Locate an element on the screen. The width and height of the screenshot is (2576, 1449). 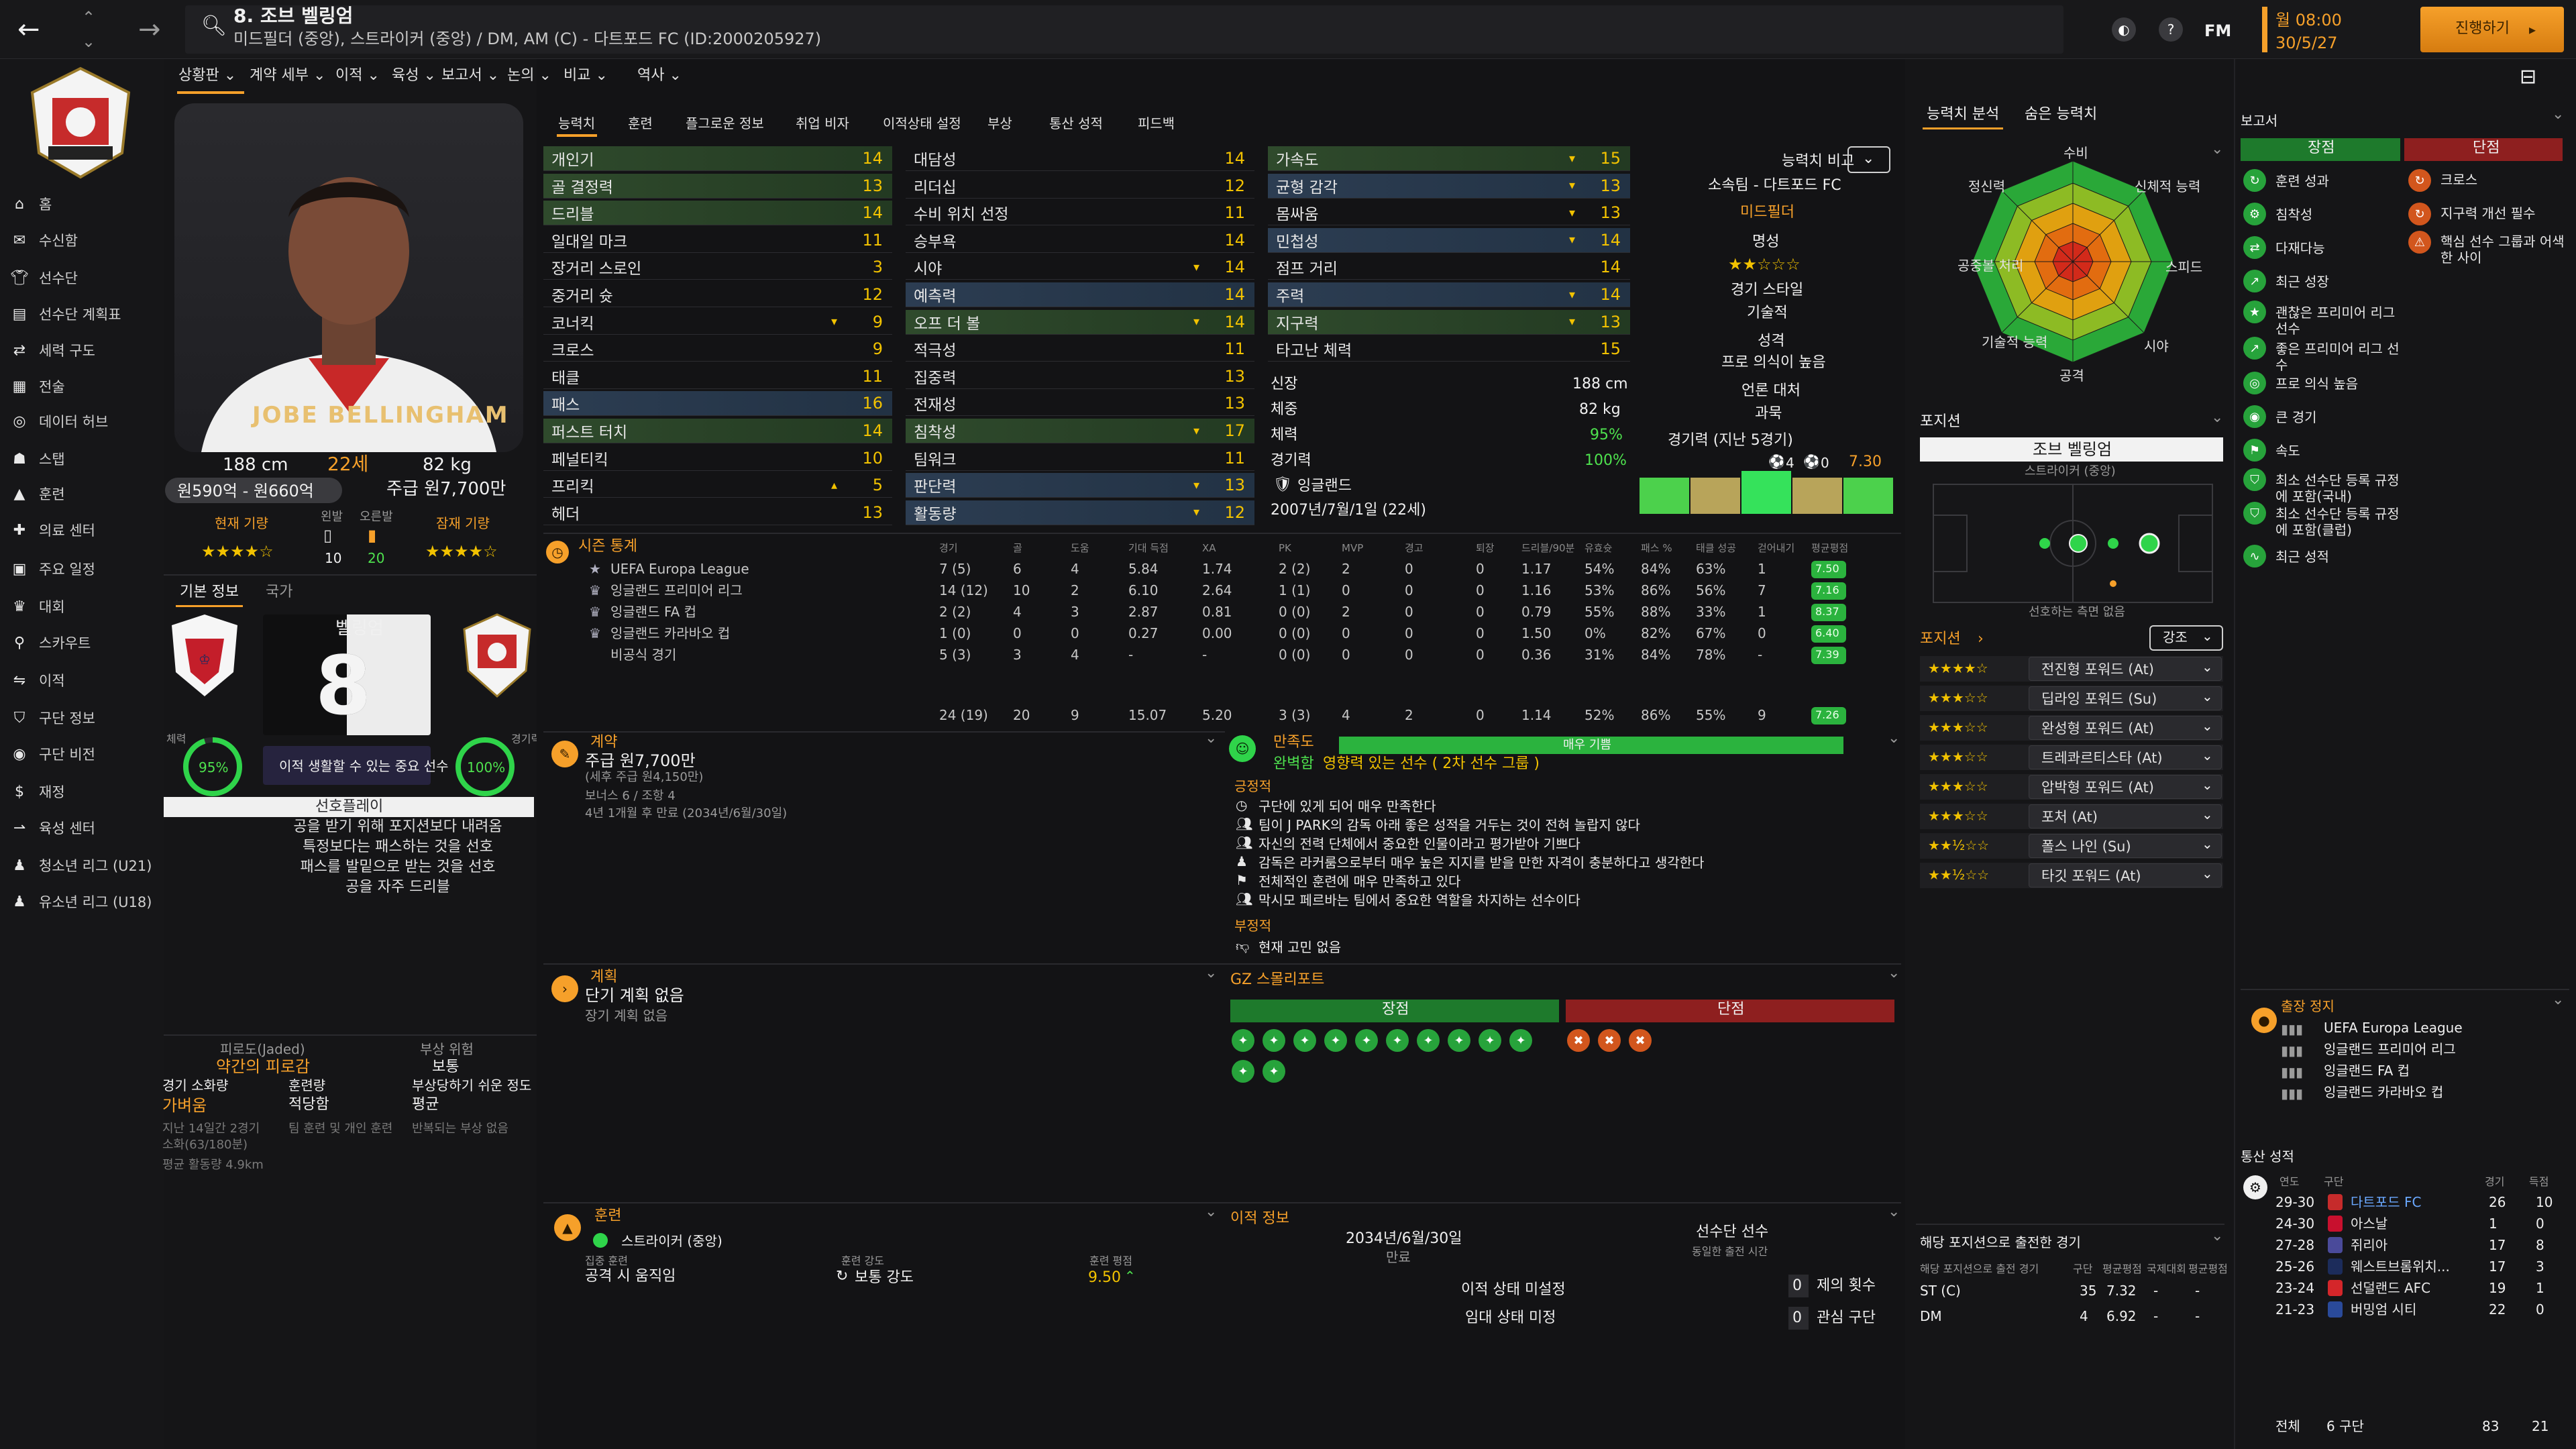
season-cell: 7 (5) is located at coordinates (955, 569).